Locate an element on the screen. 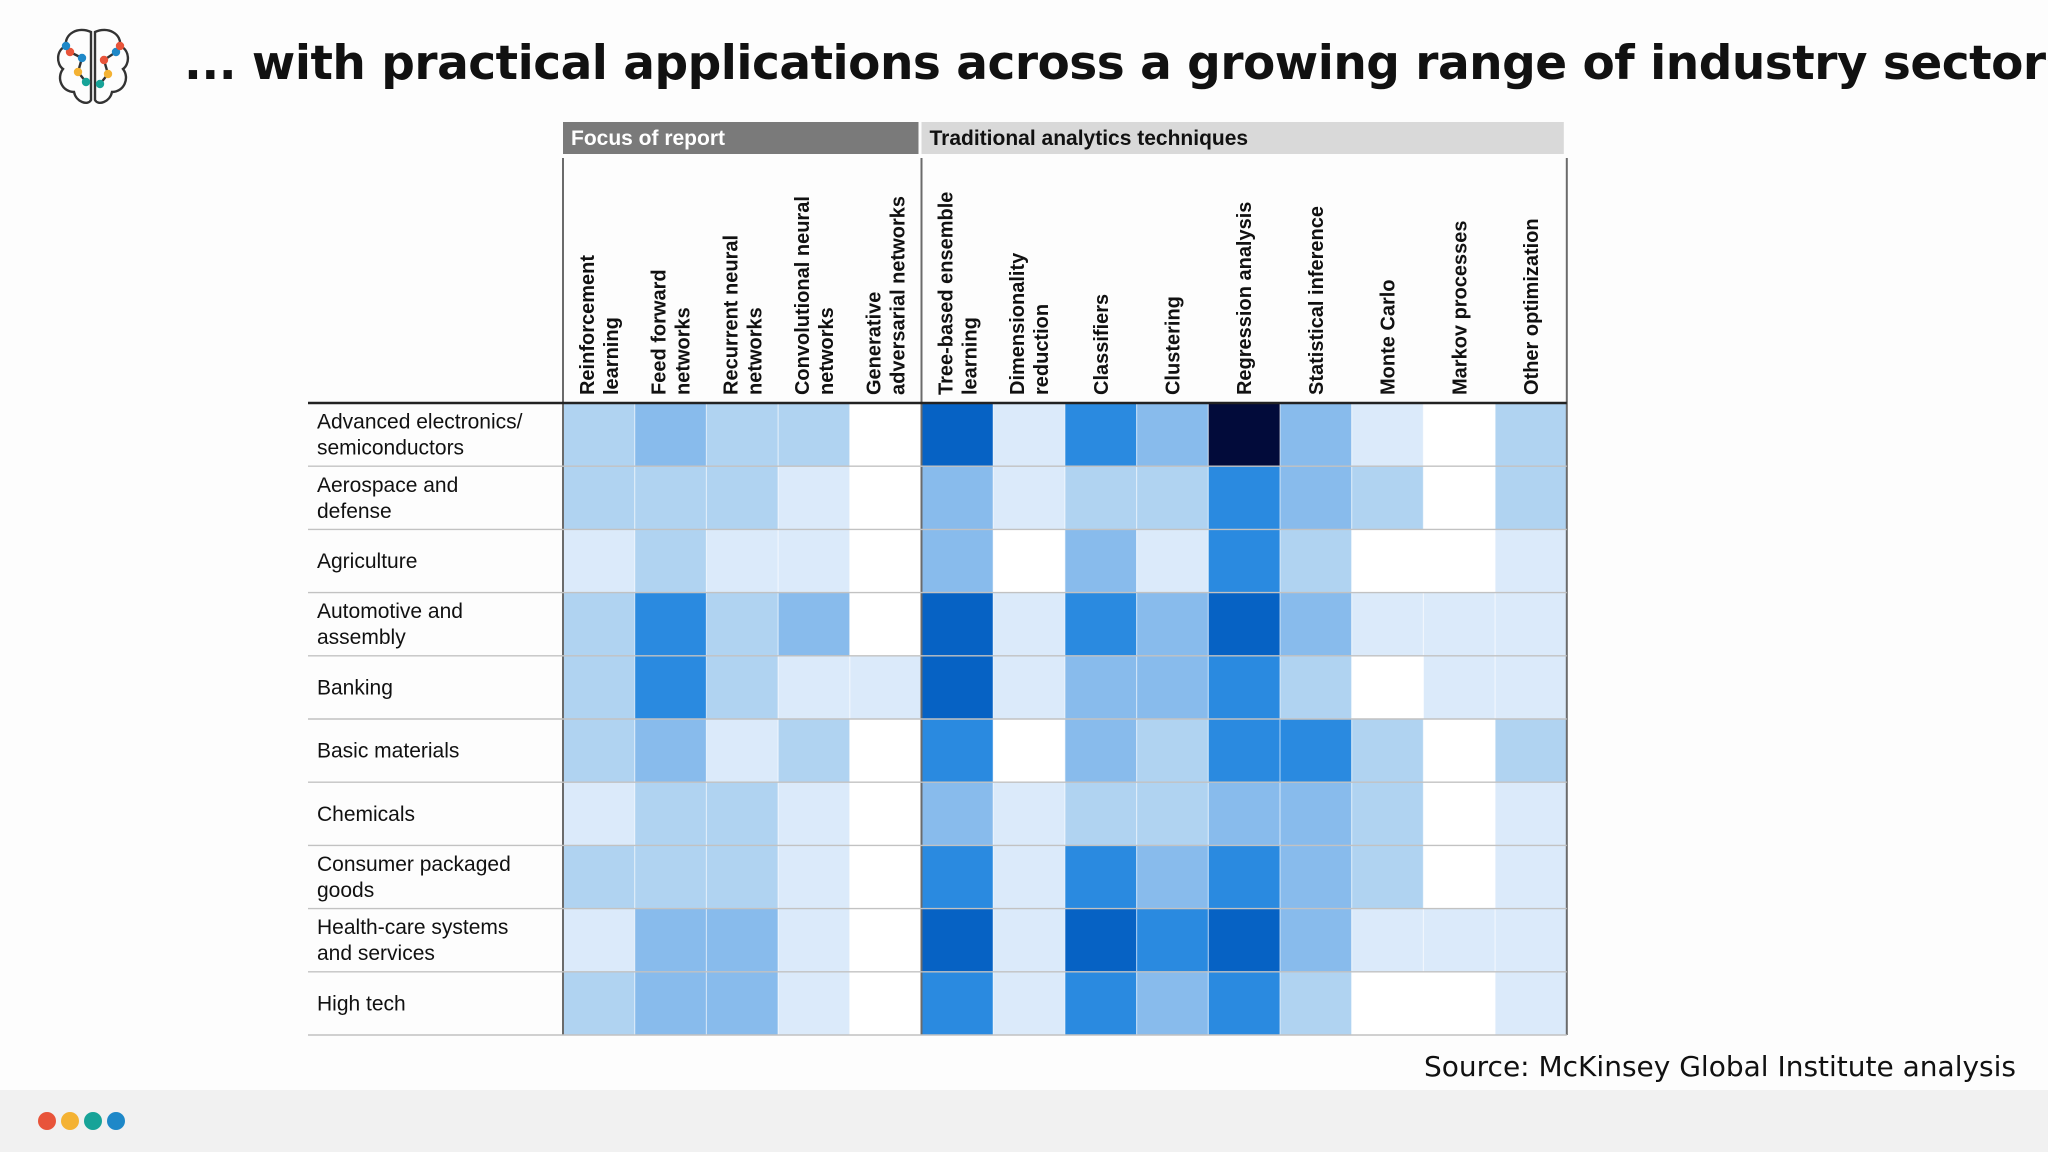 The image size is (2048, 1152). row-label: Aerospace and is located at coordinates (387, 485).